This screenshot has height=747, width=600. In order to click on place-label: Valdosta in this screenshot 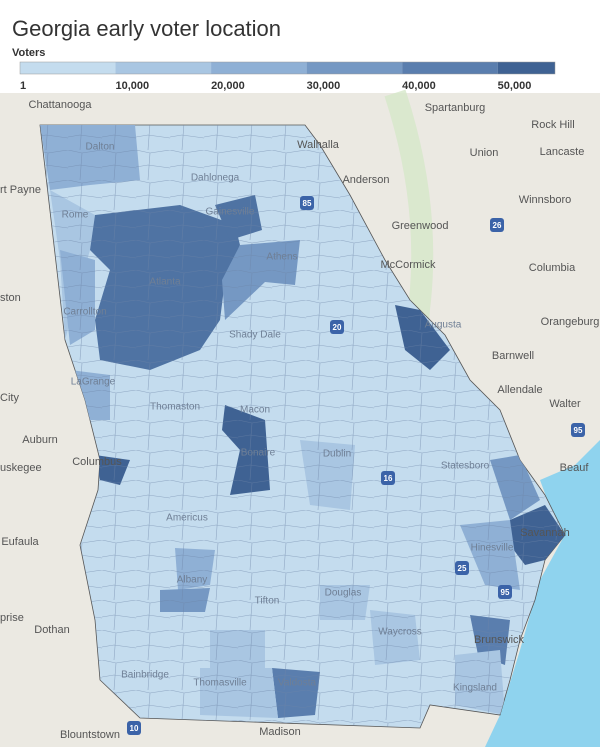, I will do `click(297, 683)`.